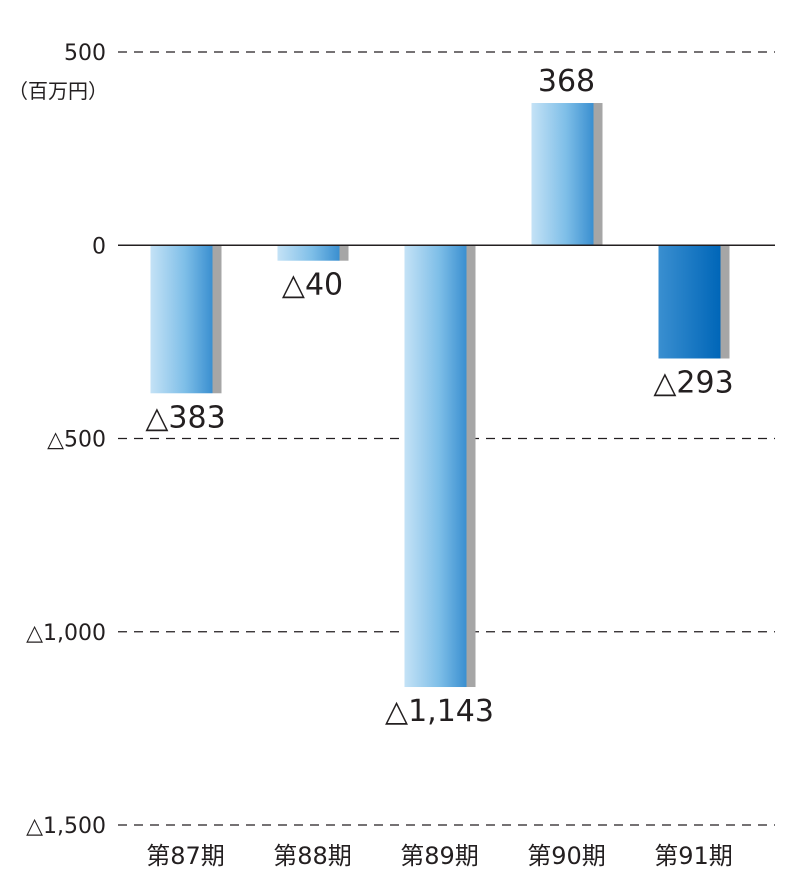  I want to click on y-axis-ticks: 500 0 △500 △1,000 △1,500, so click(66, 440).